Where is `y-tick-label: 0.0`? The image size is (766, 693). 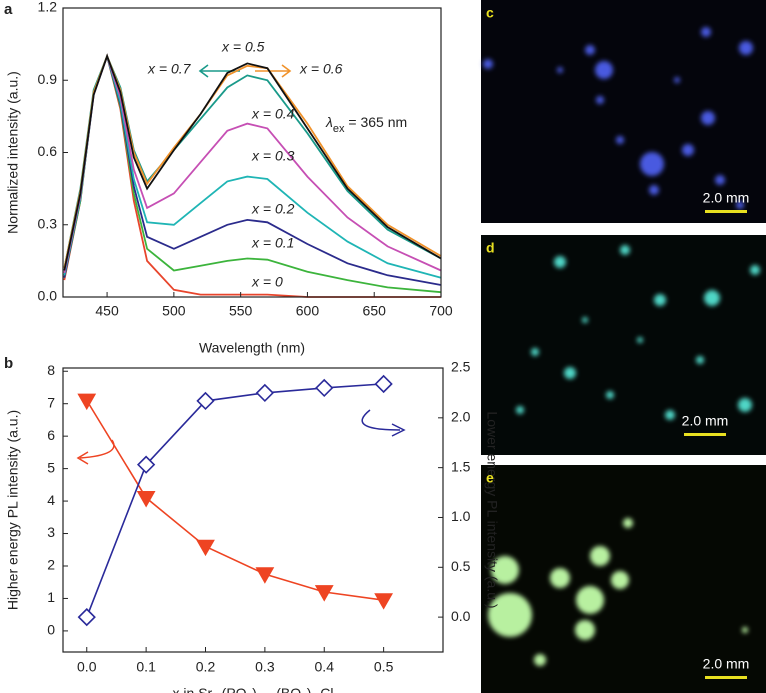
y-tick-label: 0.0 is located at coordinates (48, 296).